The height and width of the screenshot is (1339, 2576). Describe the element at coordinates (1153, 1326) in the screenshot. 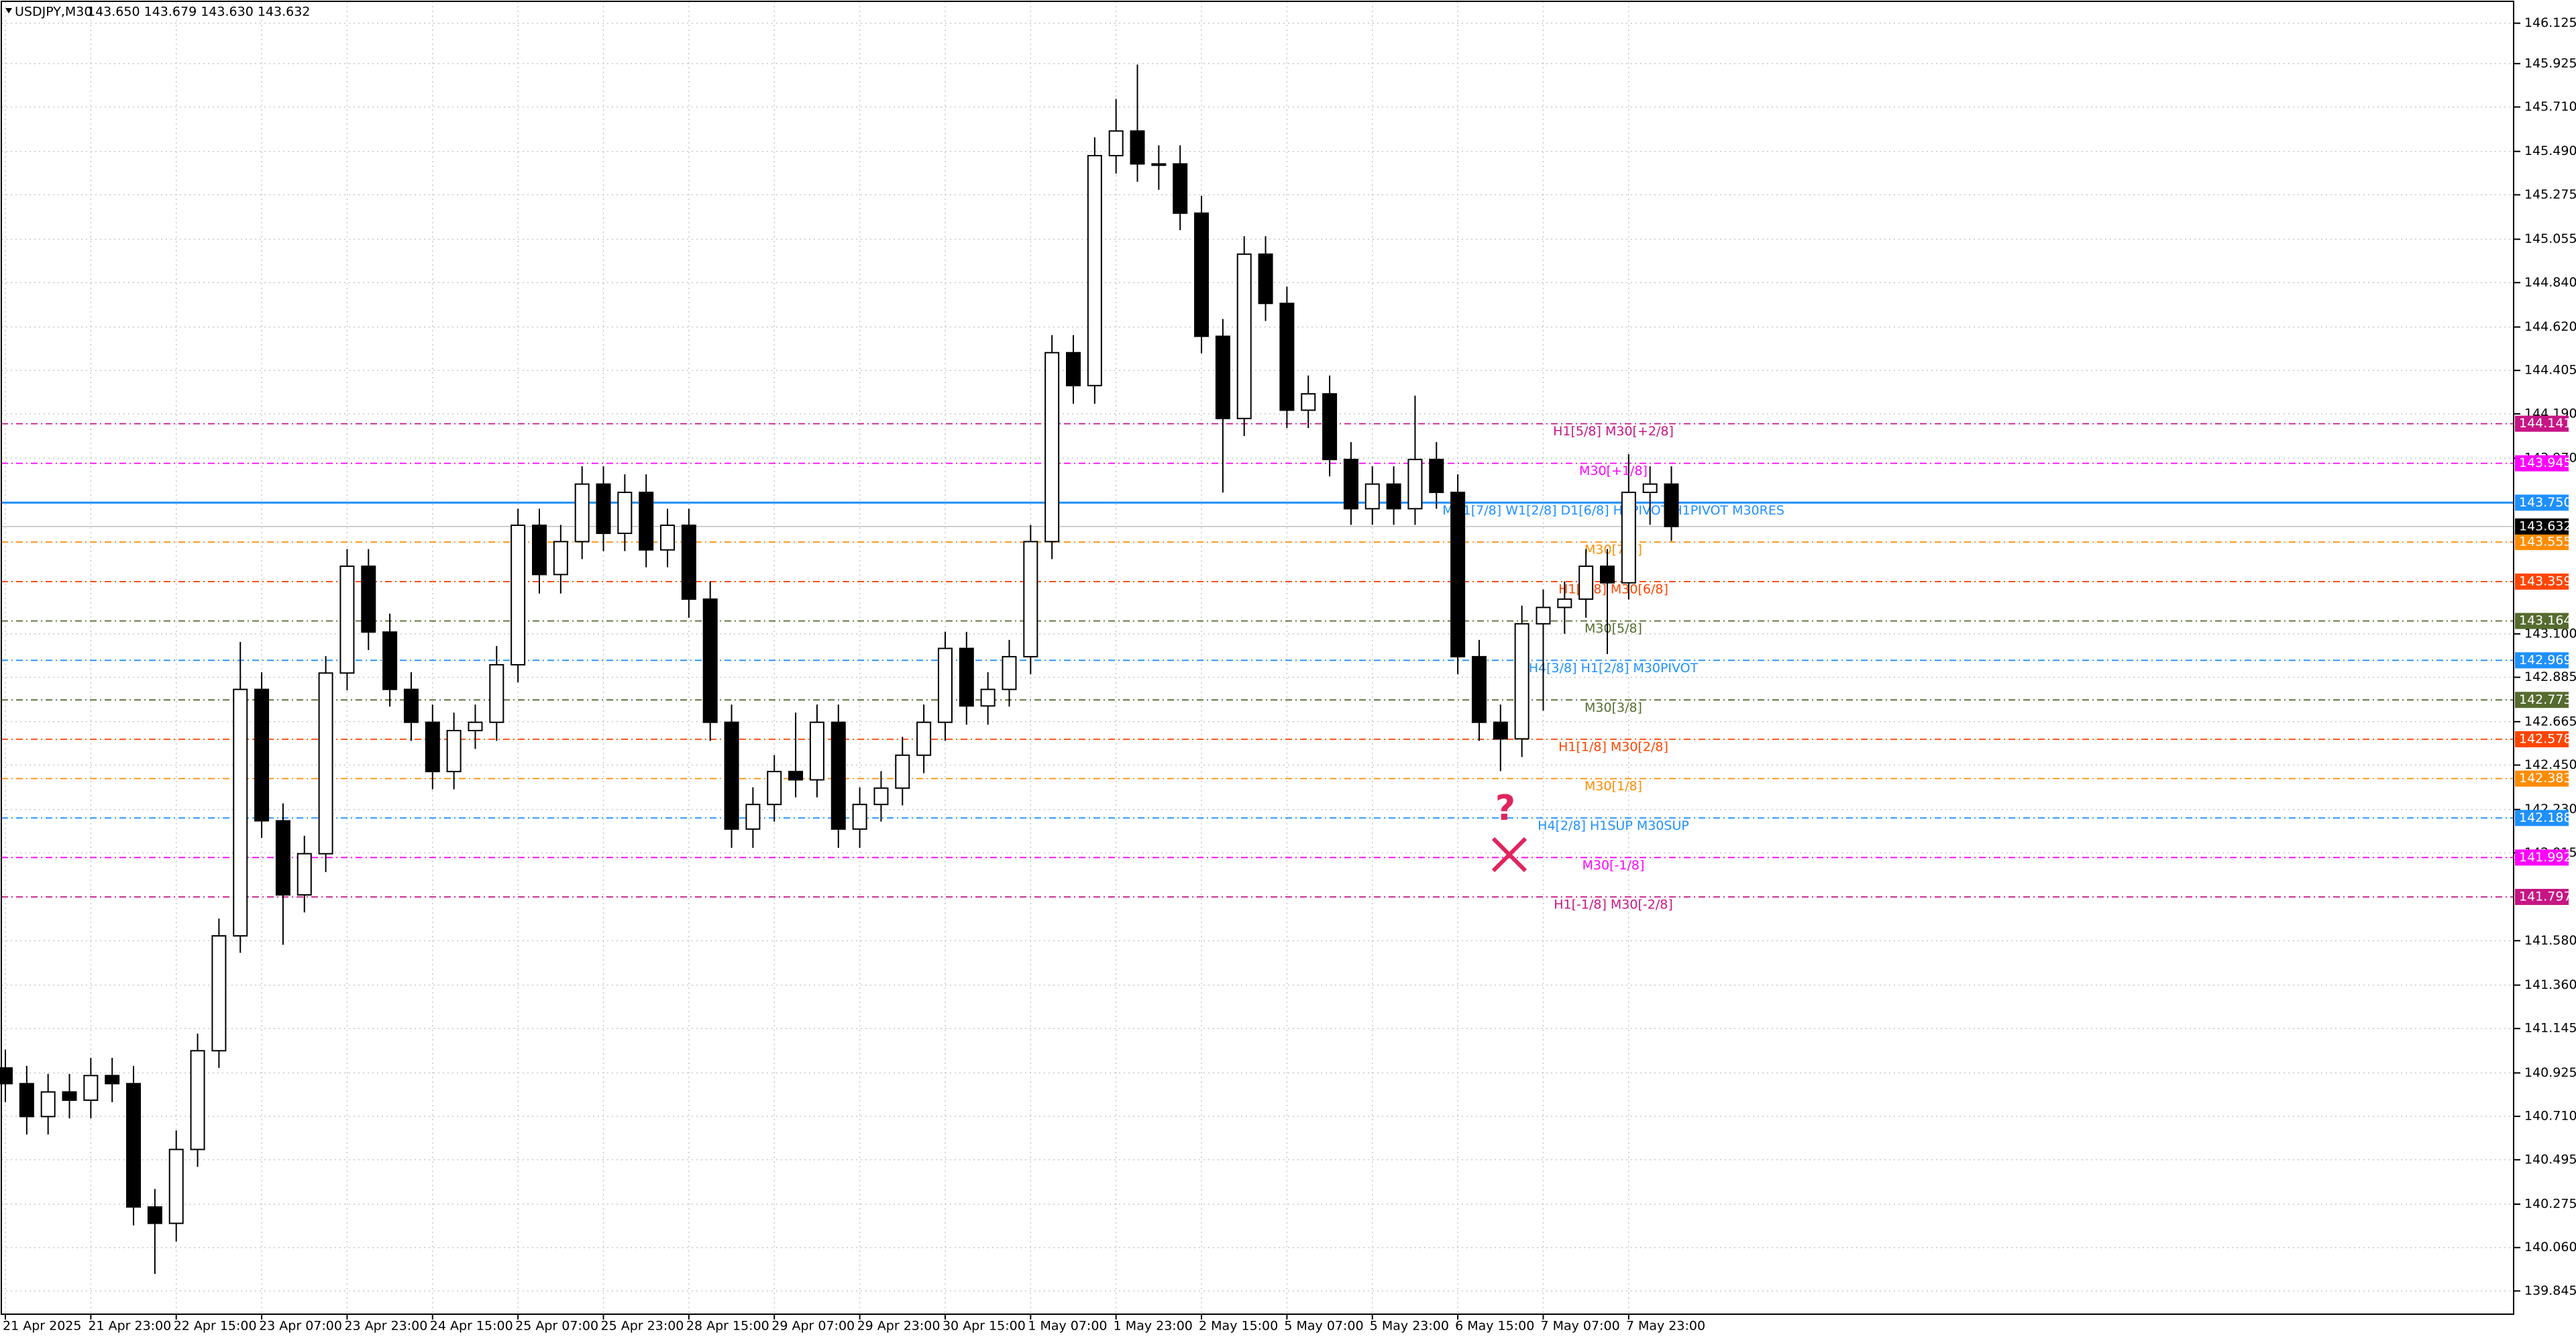

I see `x-tick-label: 1 May 23:00` at that location.